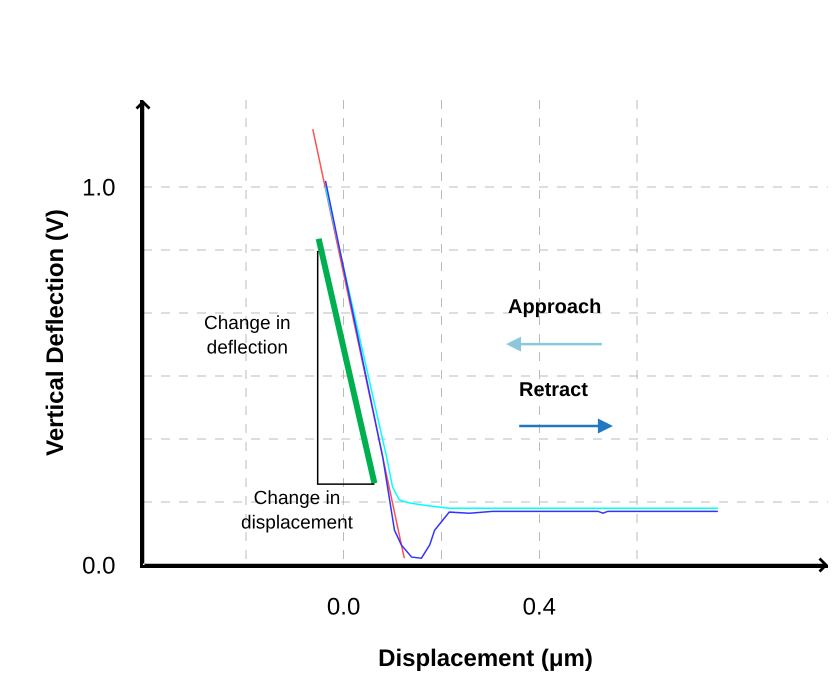  Describe the element at coordinates (555, 307) in the screenshot. I see `annotation: Approach` at that location.